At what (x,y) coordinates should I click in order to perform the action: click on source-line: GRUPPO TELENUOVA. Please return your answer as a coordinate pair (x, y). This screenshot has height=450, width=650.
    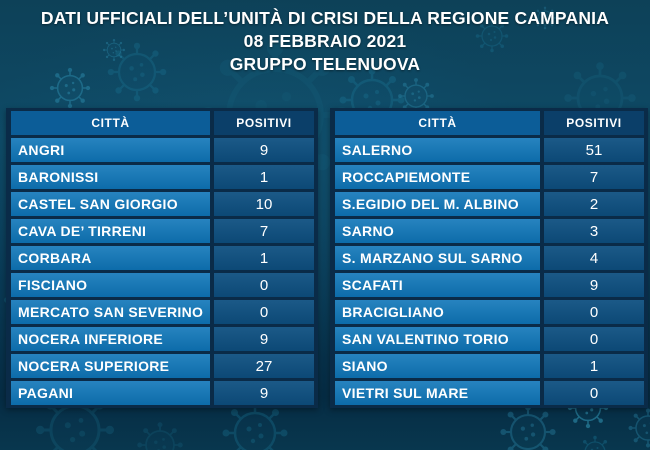
    Looking at the image, I should click on (325, 64).